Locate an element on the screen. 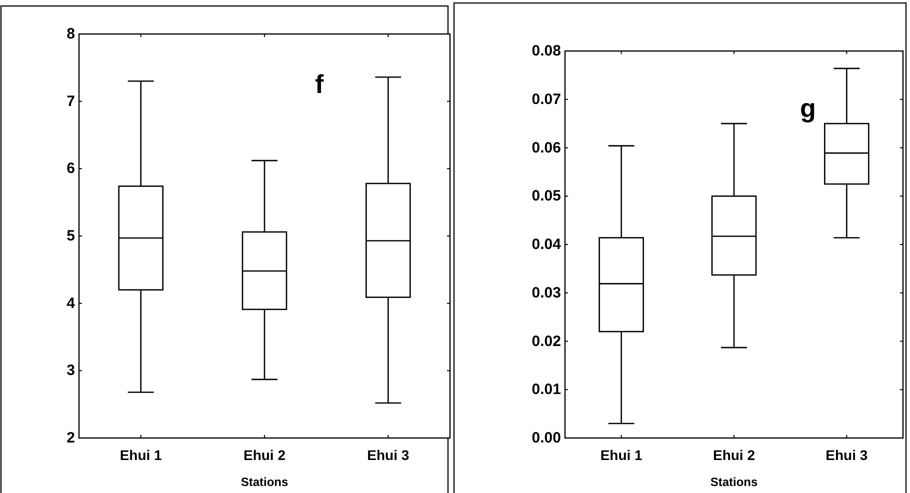  y-tick-label: 5 is located at coordinates (70, 236).